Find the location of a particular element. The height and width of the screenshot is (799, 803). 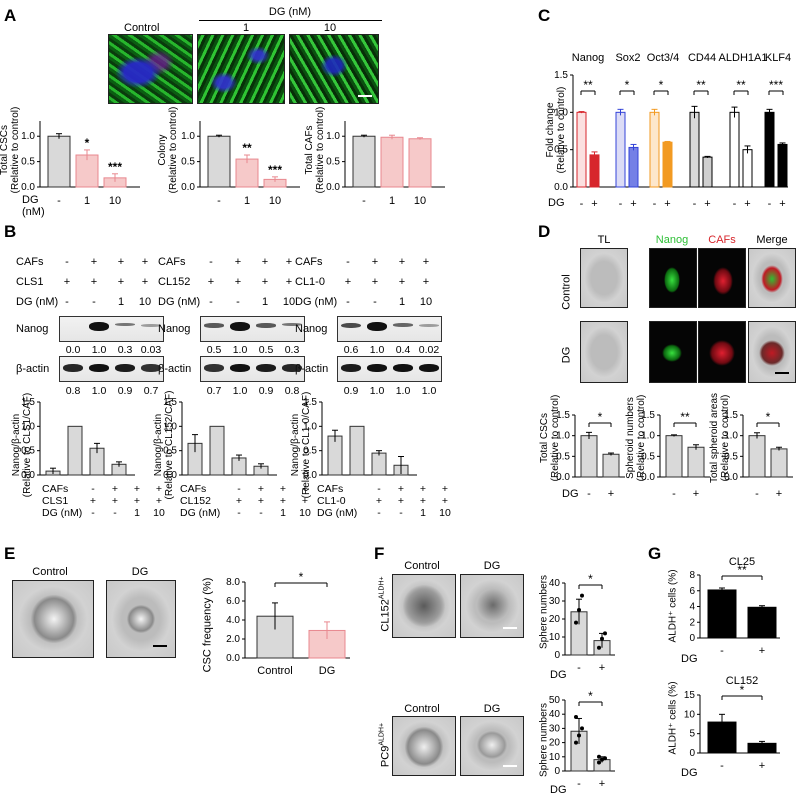

c-tick-label: 0.0 is located at coordinates (561, 187).